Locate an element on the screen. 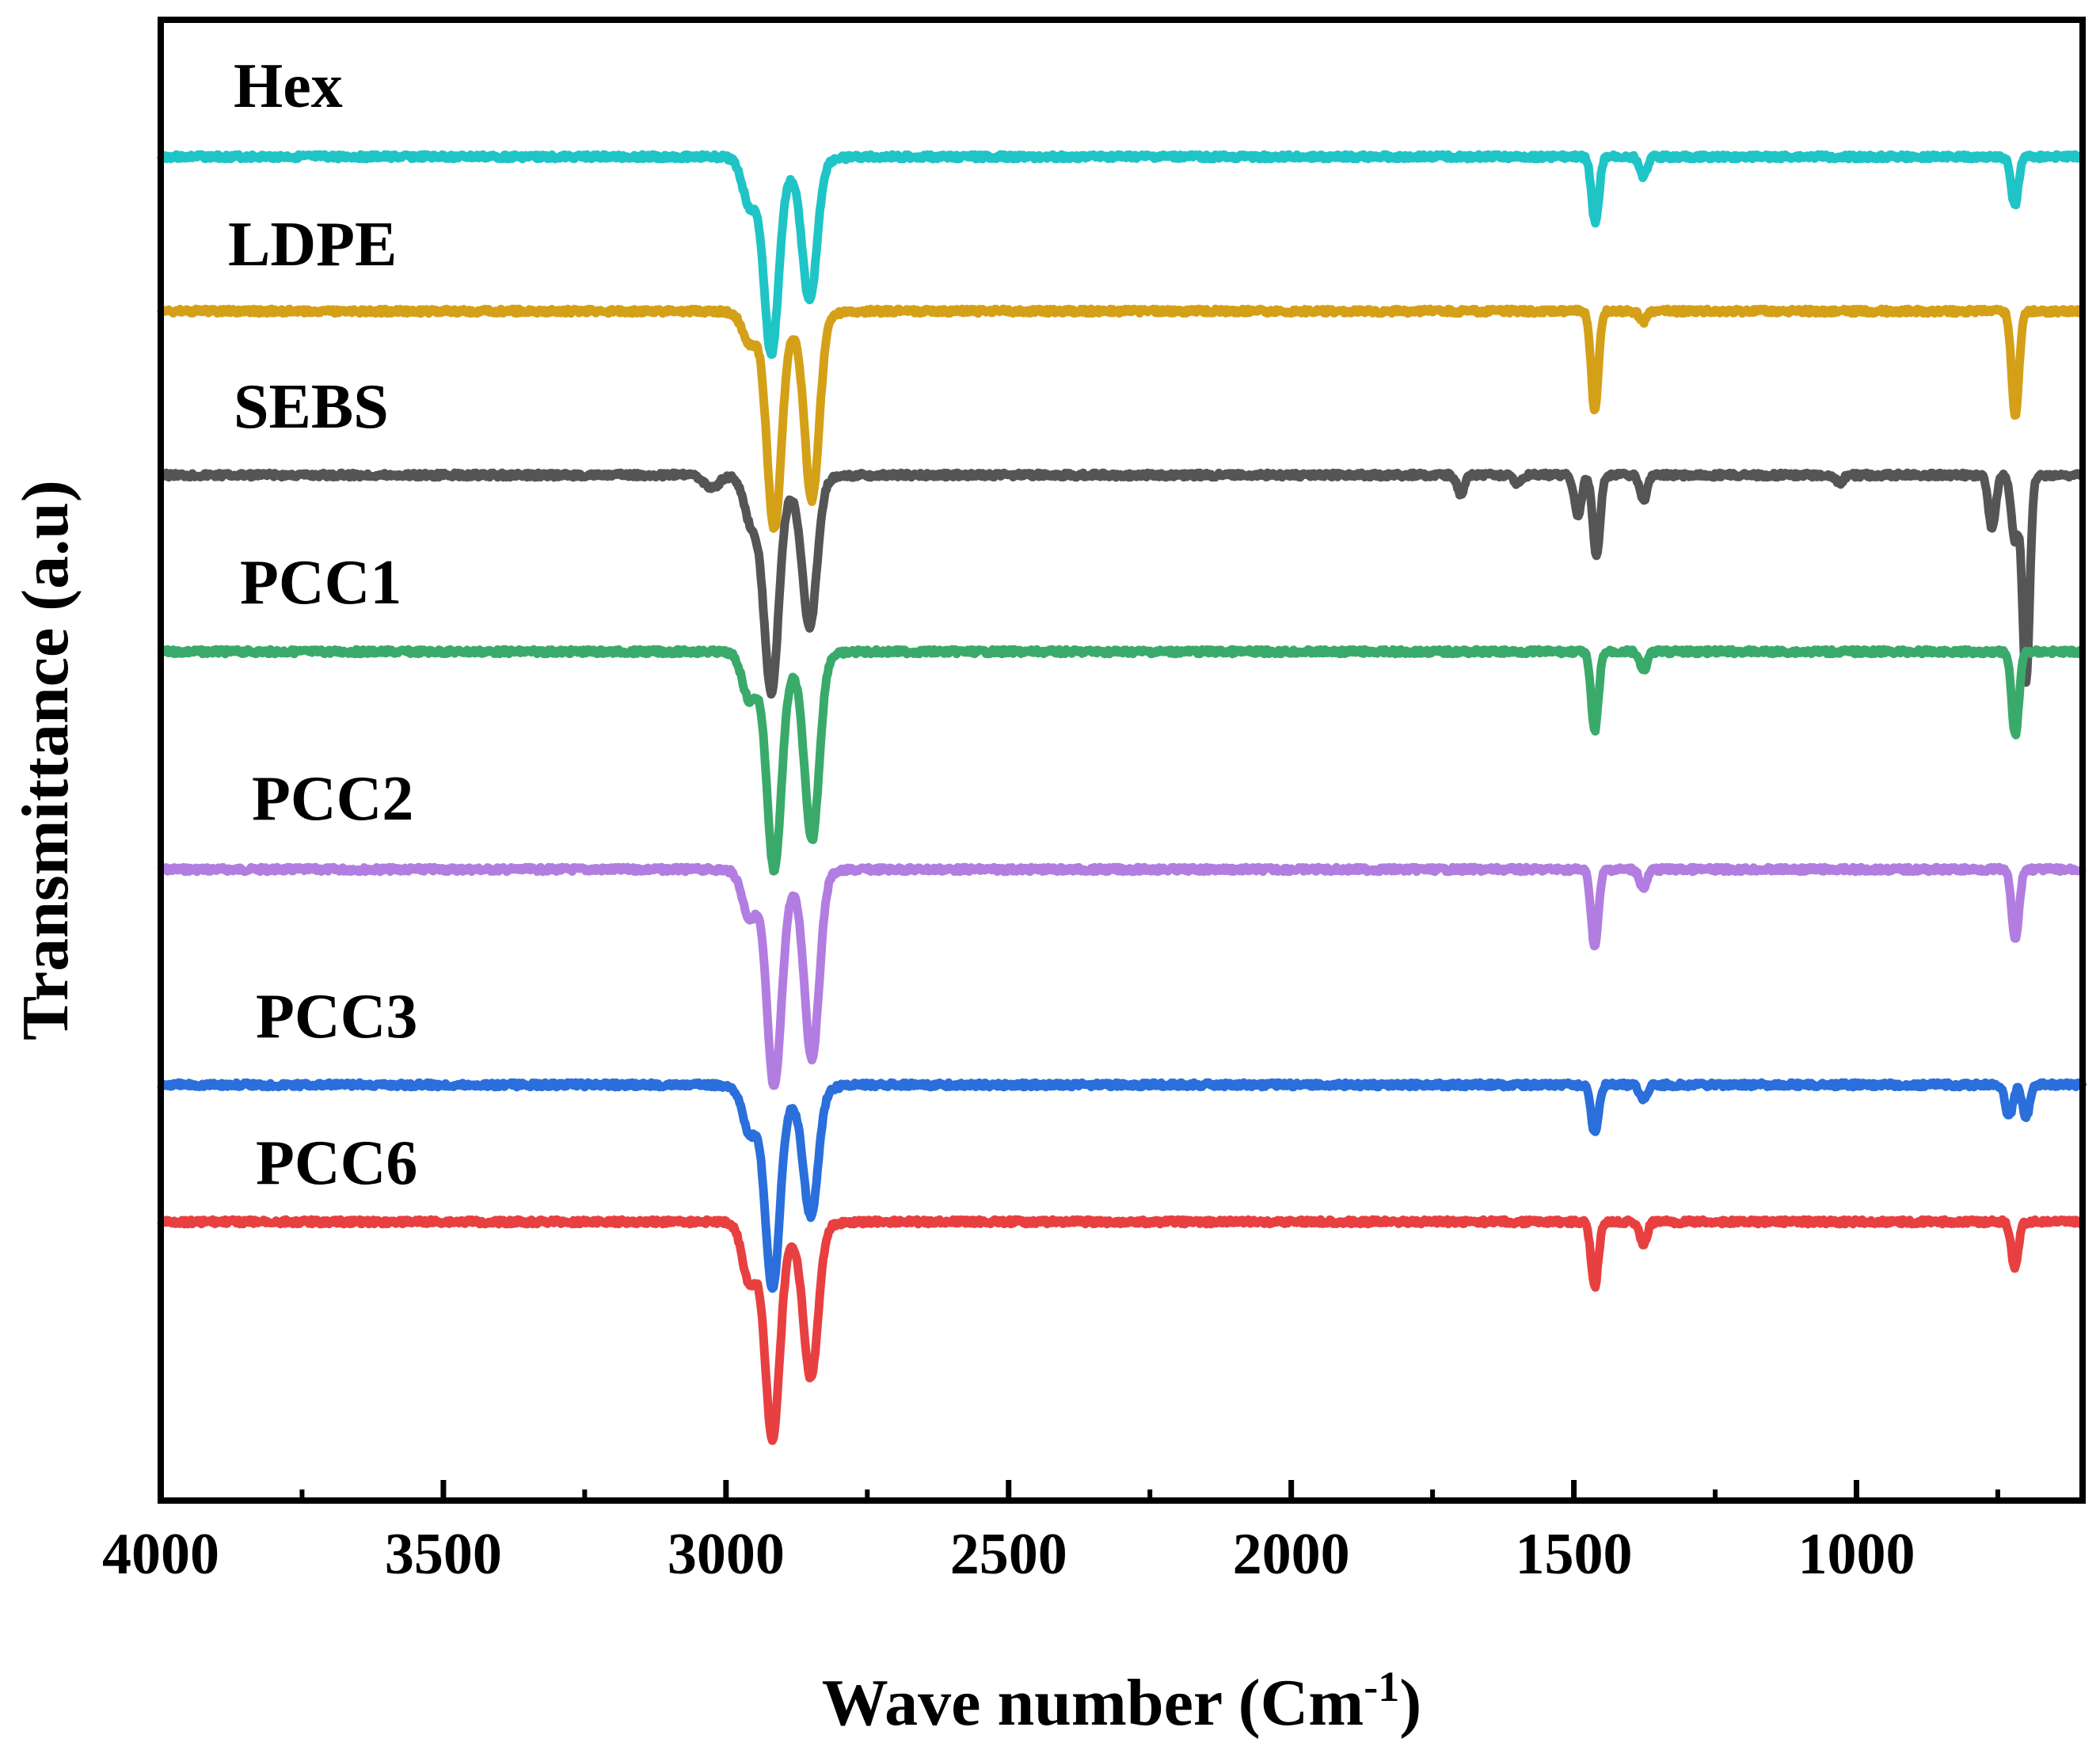 This screenshot has width=2100, height=1750. series-line-pcc3 is located at coordinates (1122, 1185).